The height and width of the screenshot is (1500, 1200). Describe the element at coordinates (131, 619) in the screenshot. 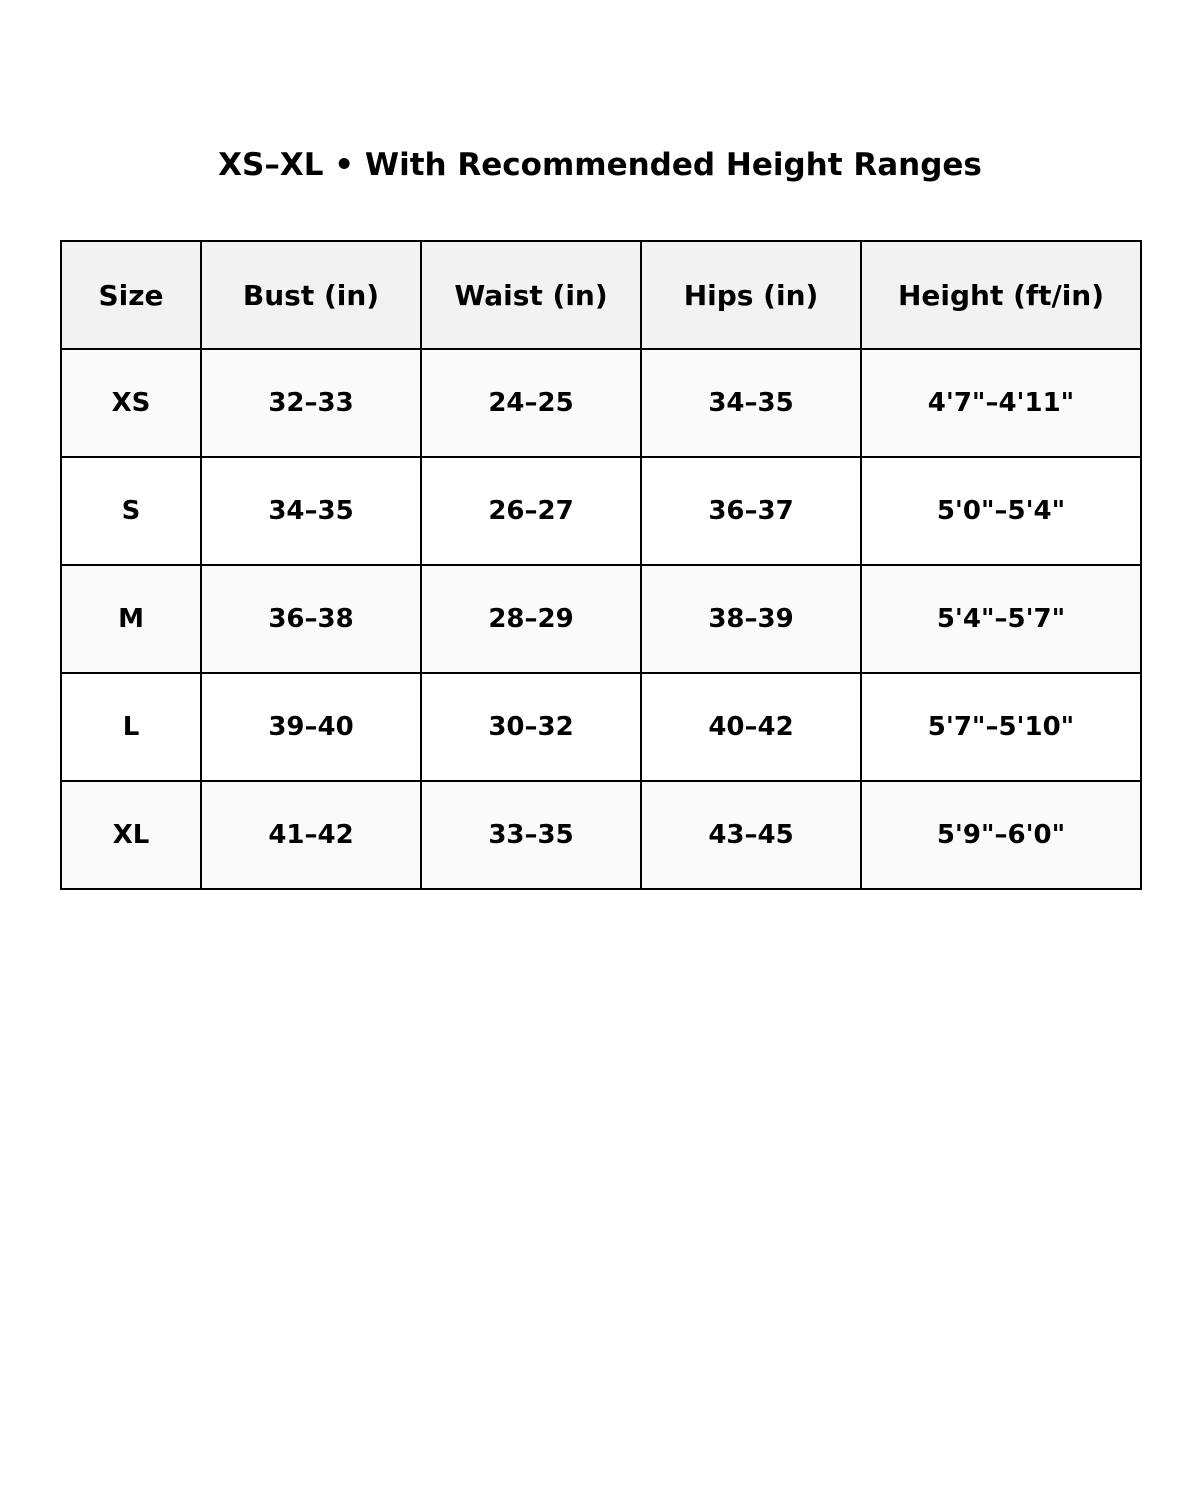

I see `cell-size: M` at that location.